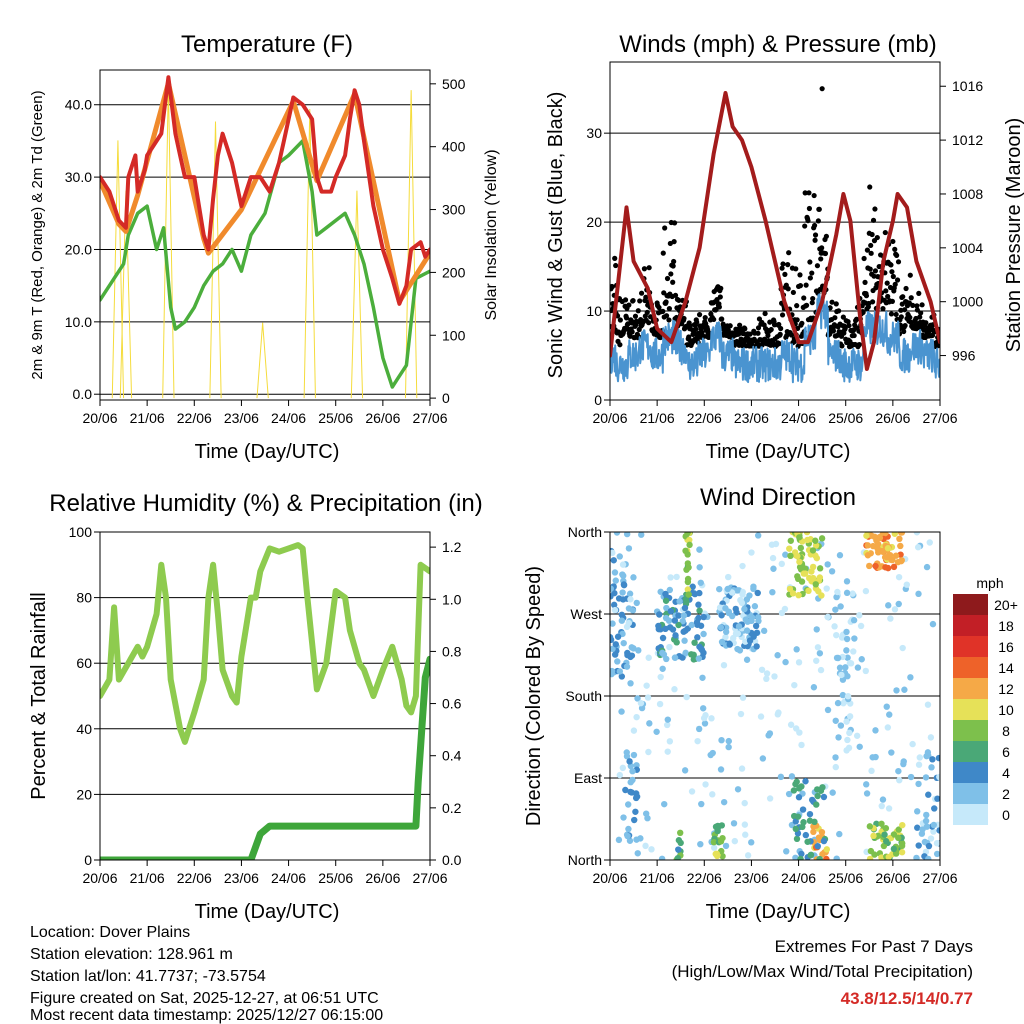  What do you see at coordinates (265, 235) in the screenshot?
I see `temp-frame` at bounding box center [265, 235].